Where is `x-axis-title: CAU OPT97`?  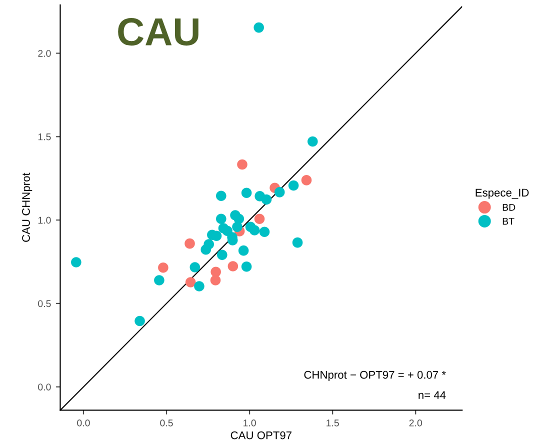 x-axis-title: CAU OPT97 is located at coordinates (261, 435).